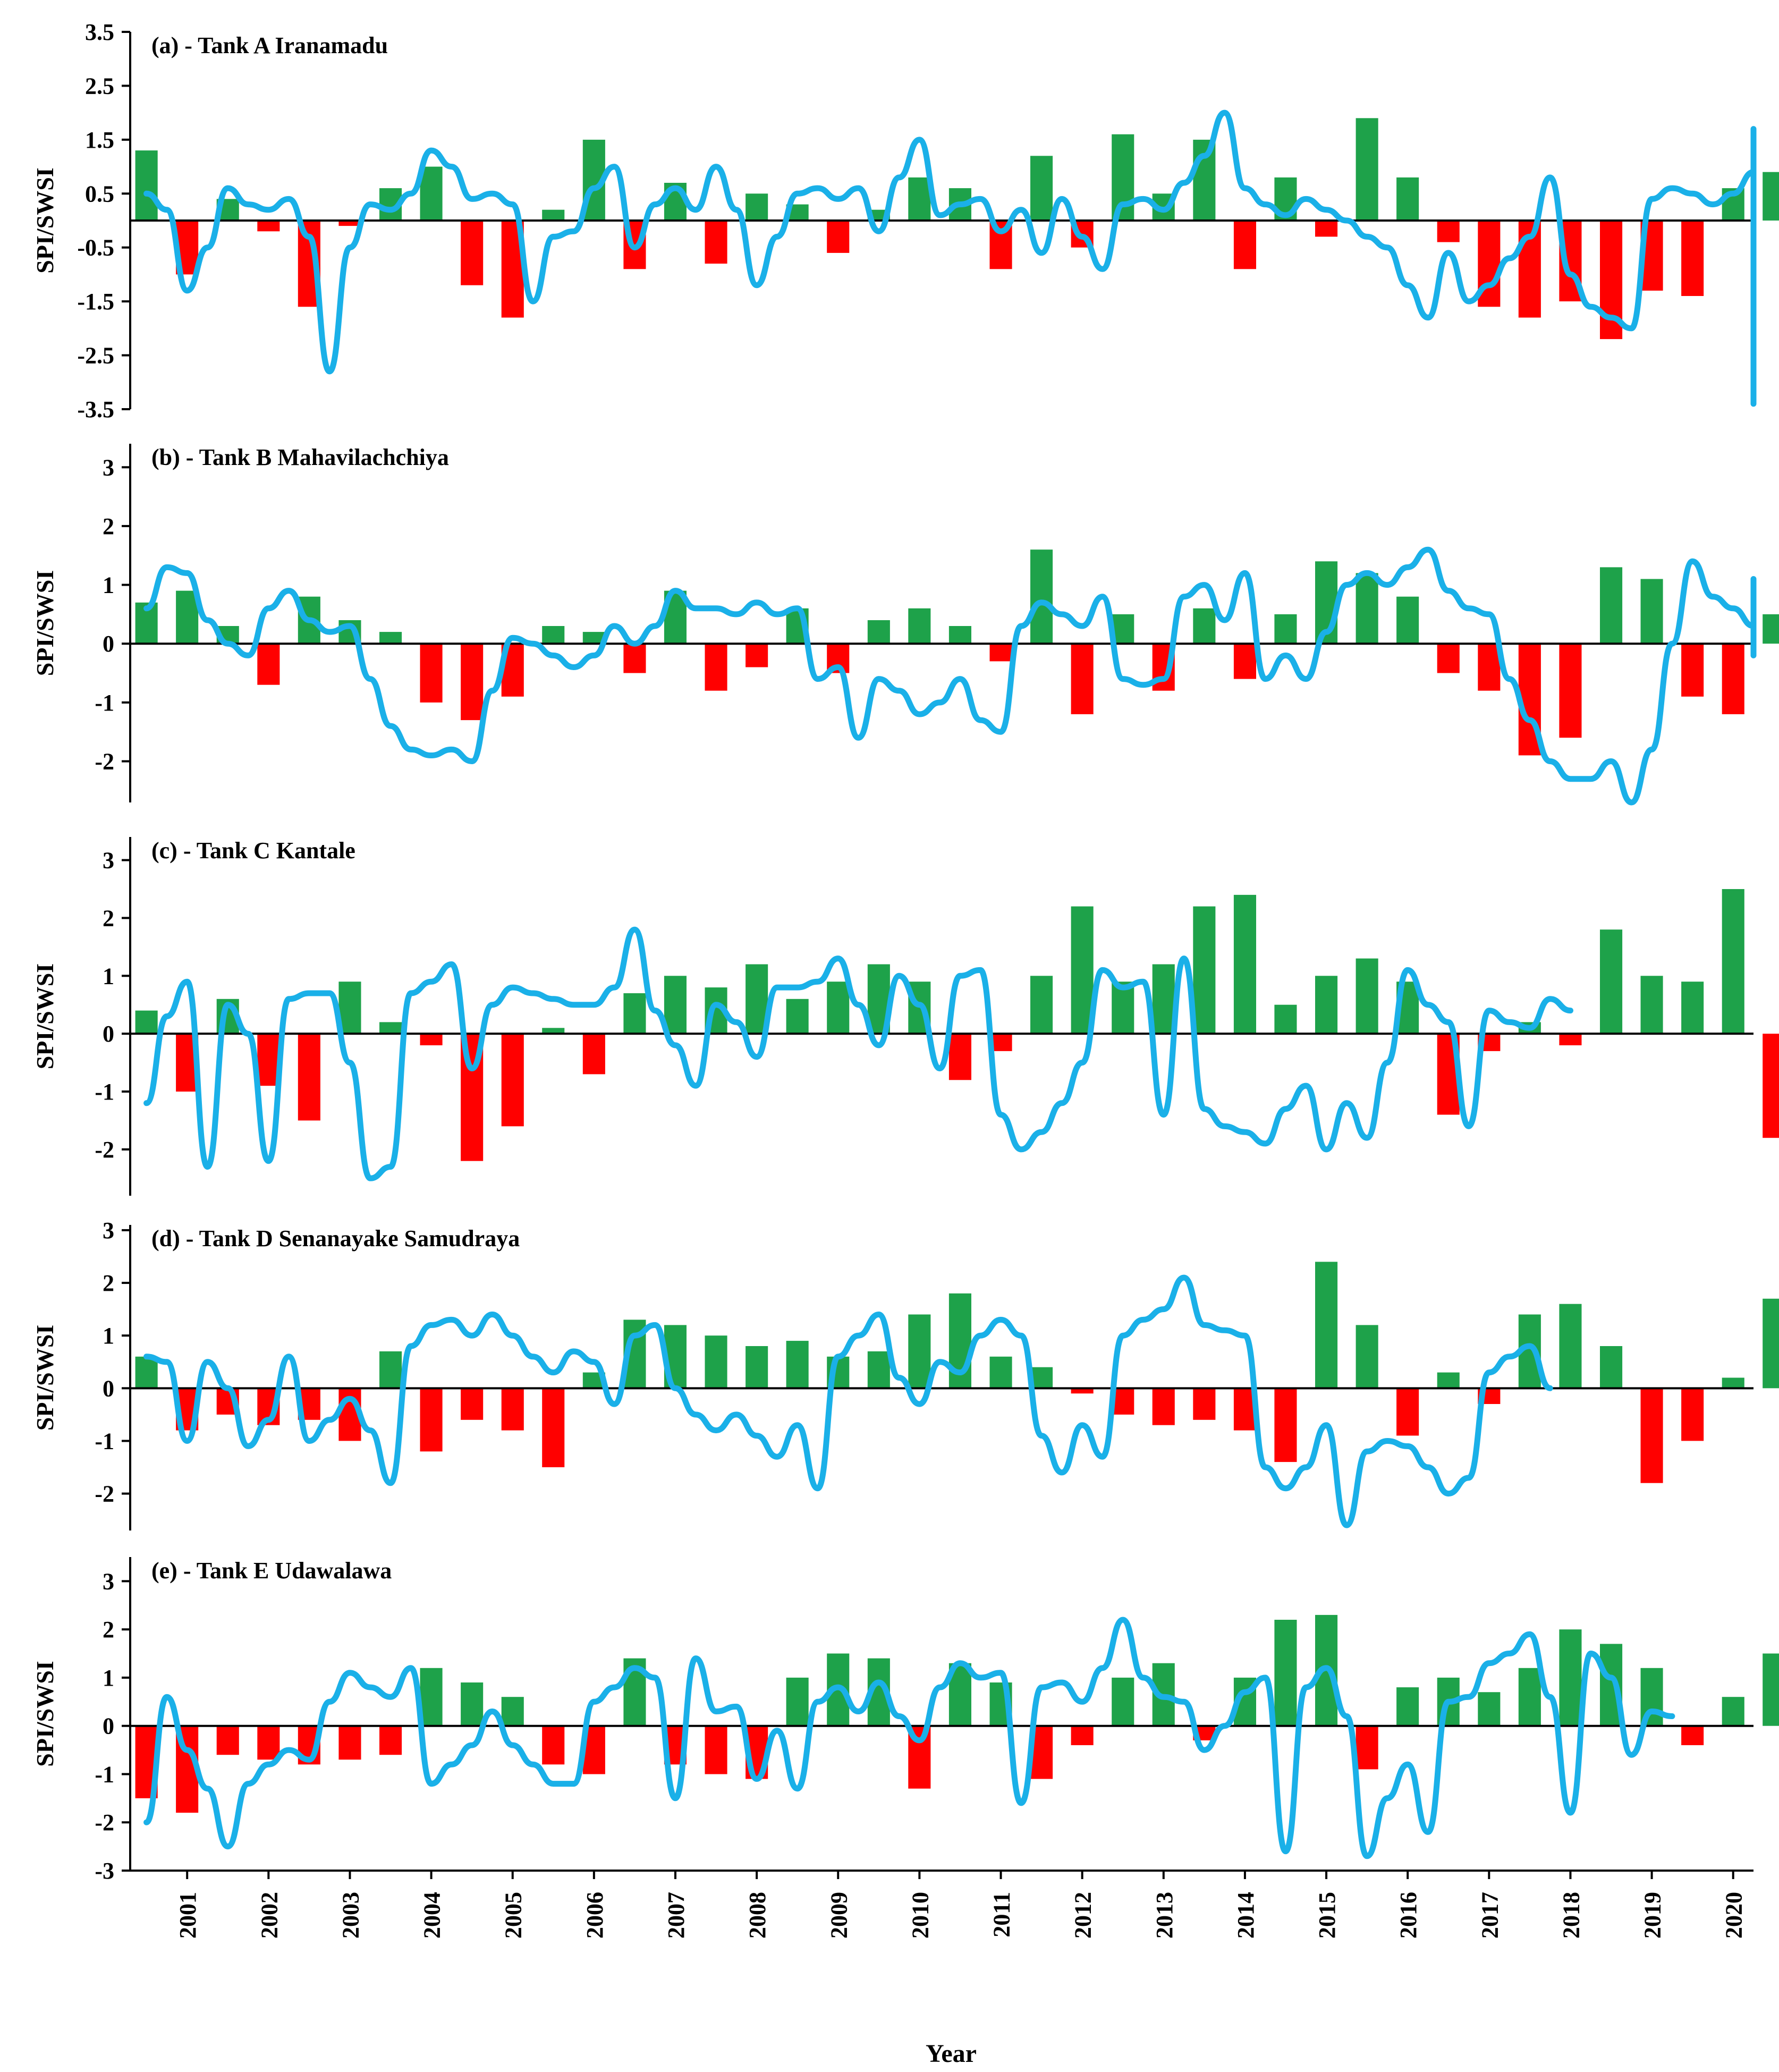 This screenshot has height=2072, width=1779. What do you see at coordinates (300, 457) in the screenshot?
I see `panel-title: (b) - Tank B Mahavilachchiya` at bounding box center [300, 457].